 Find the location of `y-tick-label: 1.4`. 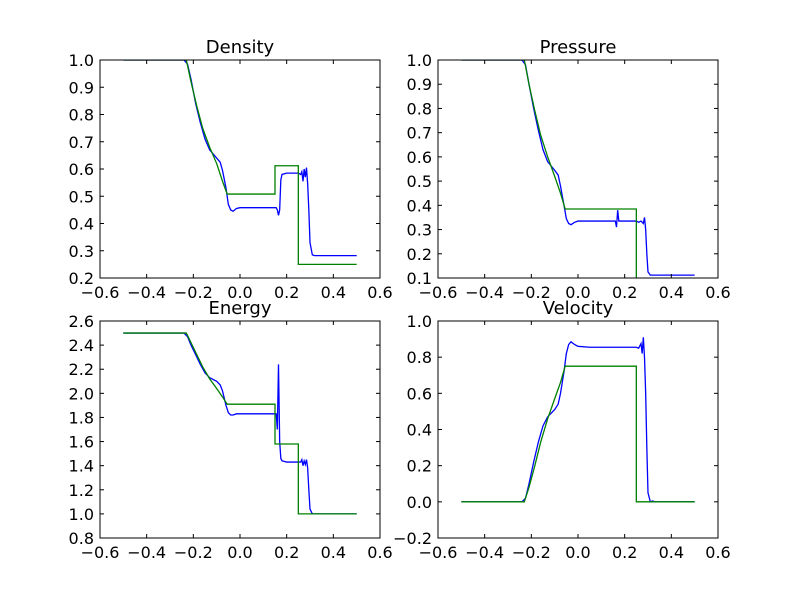

y-tick-label: 1.4 is located at coordinates (81, 466).